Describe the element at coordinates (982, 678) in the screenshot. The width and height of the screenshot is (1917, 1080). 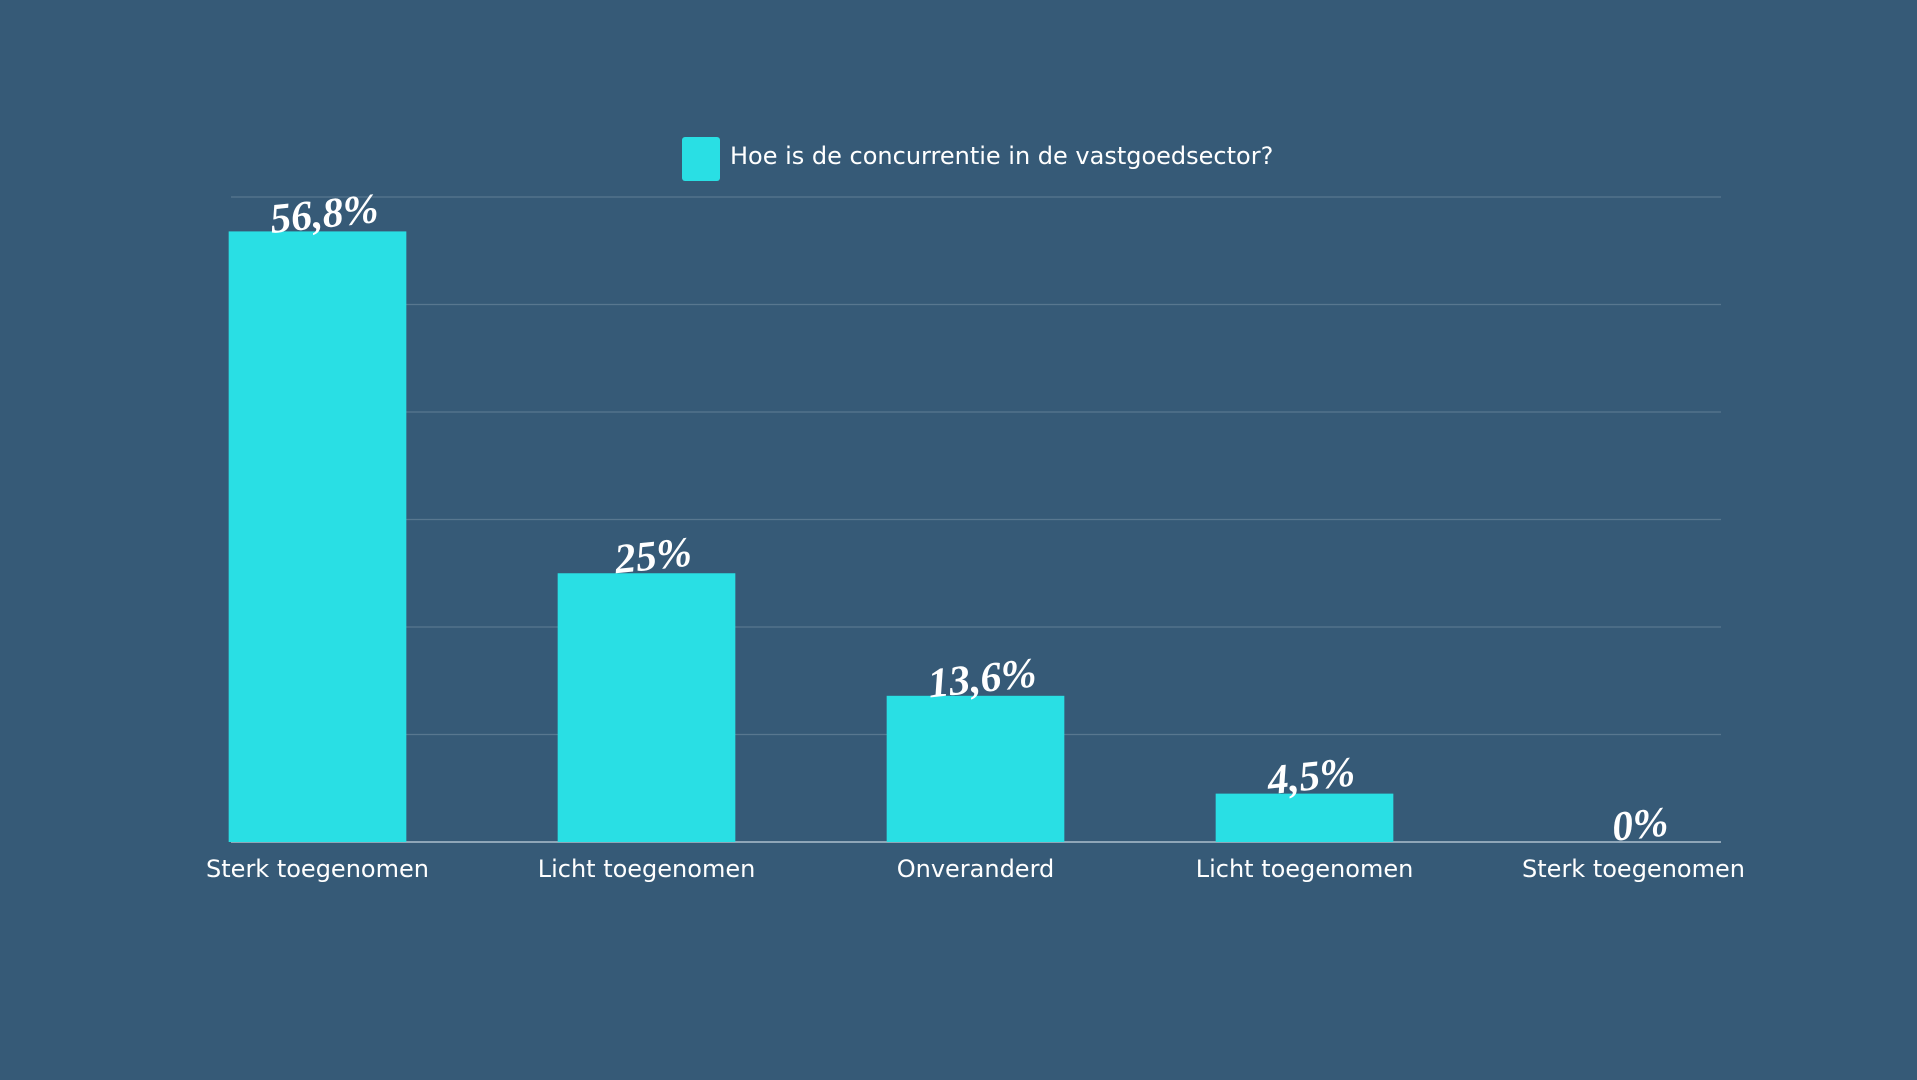
I see `value-label: 13,6%` at that location.